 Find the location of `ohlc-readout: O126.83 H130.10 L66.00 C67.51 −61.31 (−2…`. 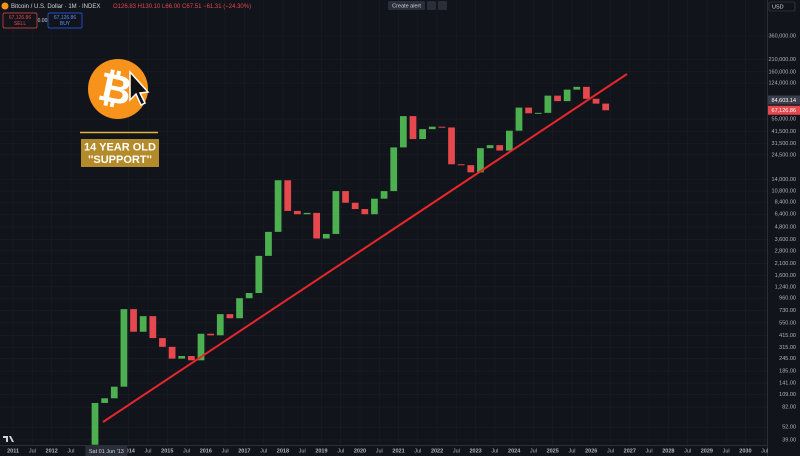

ohlc-readout: O126.83 H130.10 L66.00 C67.51 −61.31 (−2… is located at coordinates (182, 7).